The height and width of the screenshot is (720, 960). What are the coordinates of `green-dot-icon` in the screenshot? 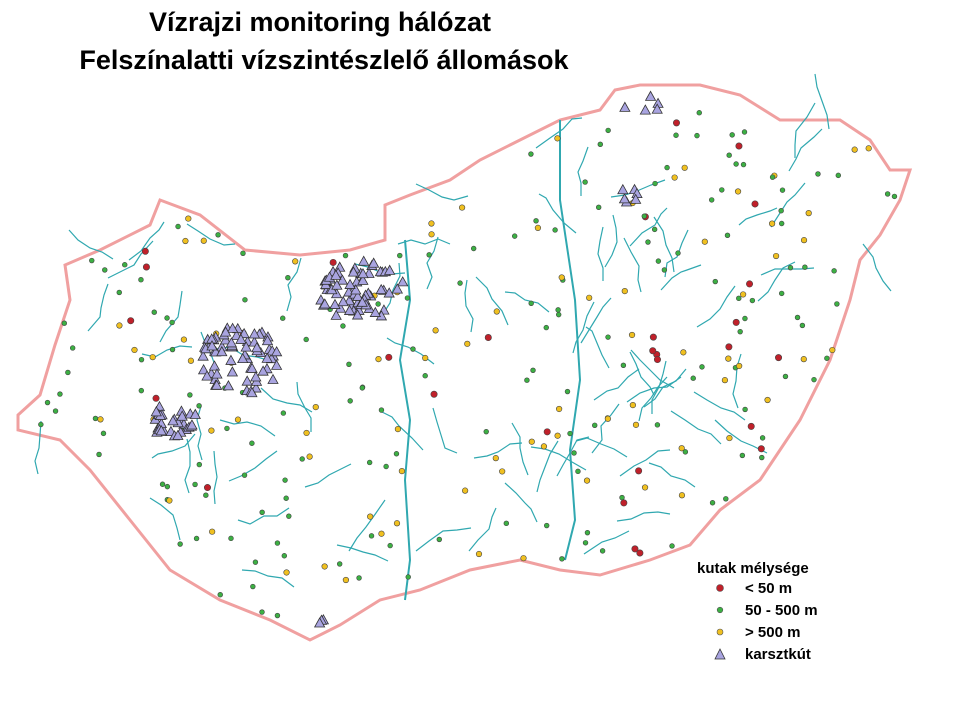 It's located at (720, 610).